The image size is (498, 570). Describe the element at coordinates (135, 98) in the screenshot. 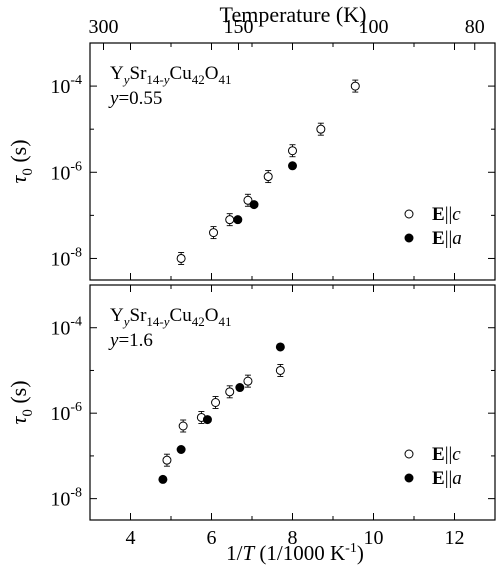

I see `param-annotation: y=0.55` at that location.